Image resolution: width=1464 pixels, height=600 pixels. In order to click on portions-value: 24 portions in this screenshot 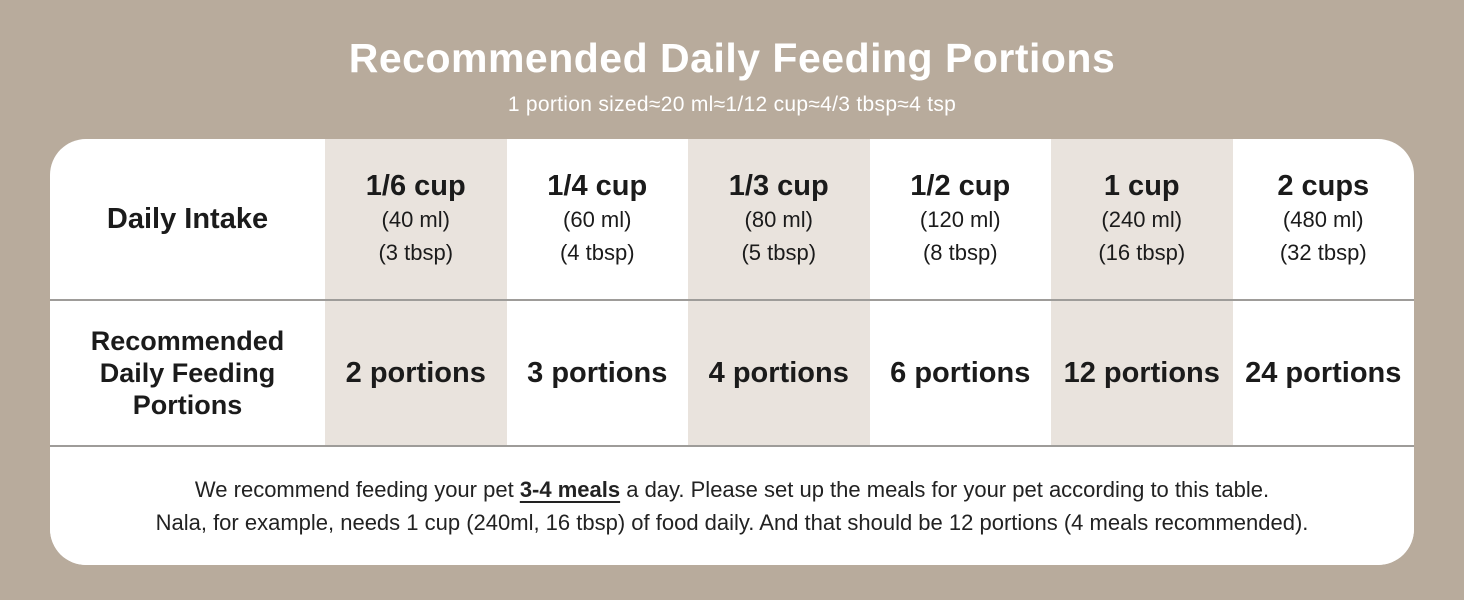, I will do `click(1323, 372)`.